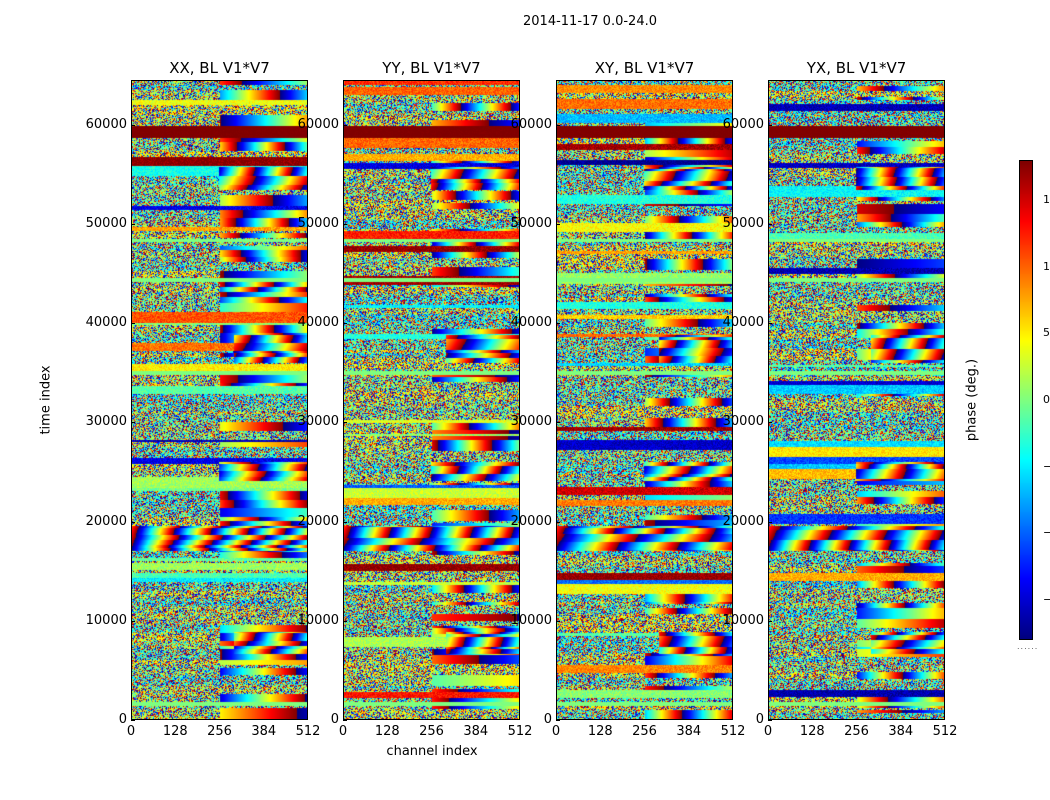 The height and width of the screenshot is (800, 1050). I want to click on heatmap-canvas-yy, so click(431, 400).